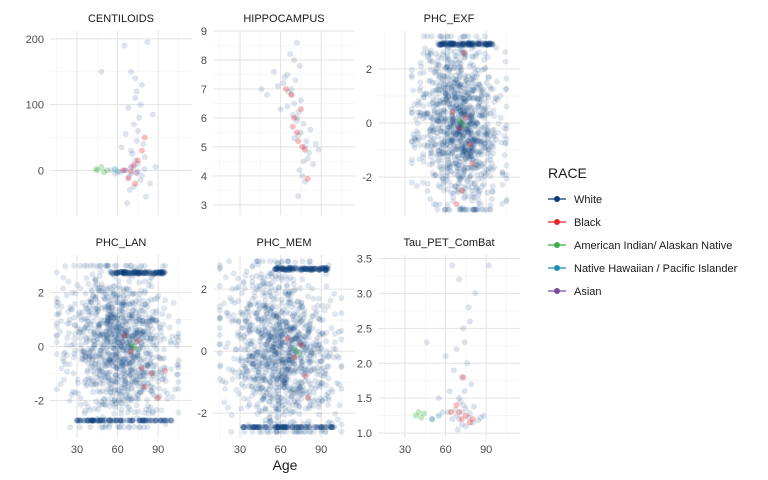  What do you see at coordinates (588, 292) in the screenshot?
I see `legend-label: Asian` at bounding box center [588, 292].